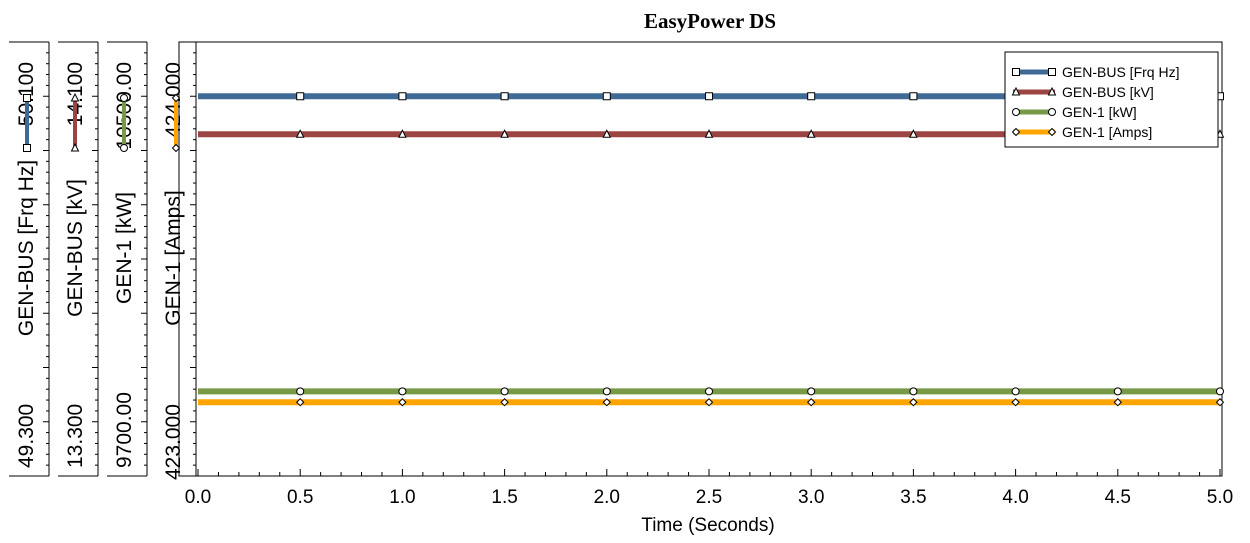 Image resolution: width=1250 pixels, height=543 pixels. I want to click on y-axis-bottom-label: 9700.00, so click(124, 430).